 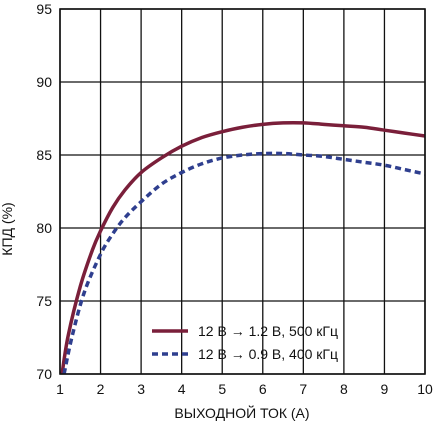 What do you see at coordinates (44, 374) in the screenshot?
I see `y-tick-label: 70` at bounding box center [44, 374].